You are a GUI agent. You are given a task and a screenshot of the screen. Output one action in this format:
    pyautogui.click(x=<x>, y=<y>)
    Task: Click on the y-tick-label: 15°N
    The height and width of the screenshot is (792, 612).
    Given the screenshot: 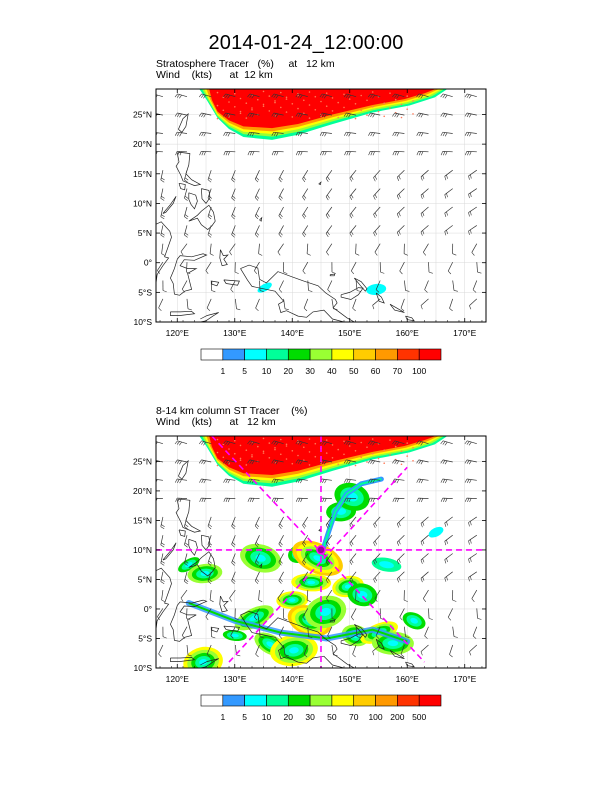 What is the action you would take?
    pyautogui.click(x=142, y=520)
    